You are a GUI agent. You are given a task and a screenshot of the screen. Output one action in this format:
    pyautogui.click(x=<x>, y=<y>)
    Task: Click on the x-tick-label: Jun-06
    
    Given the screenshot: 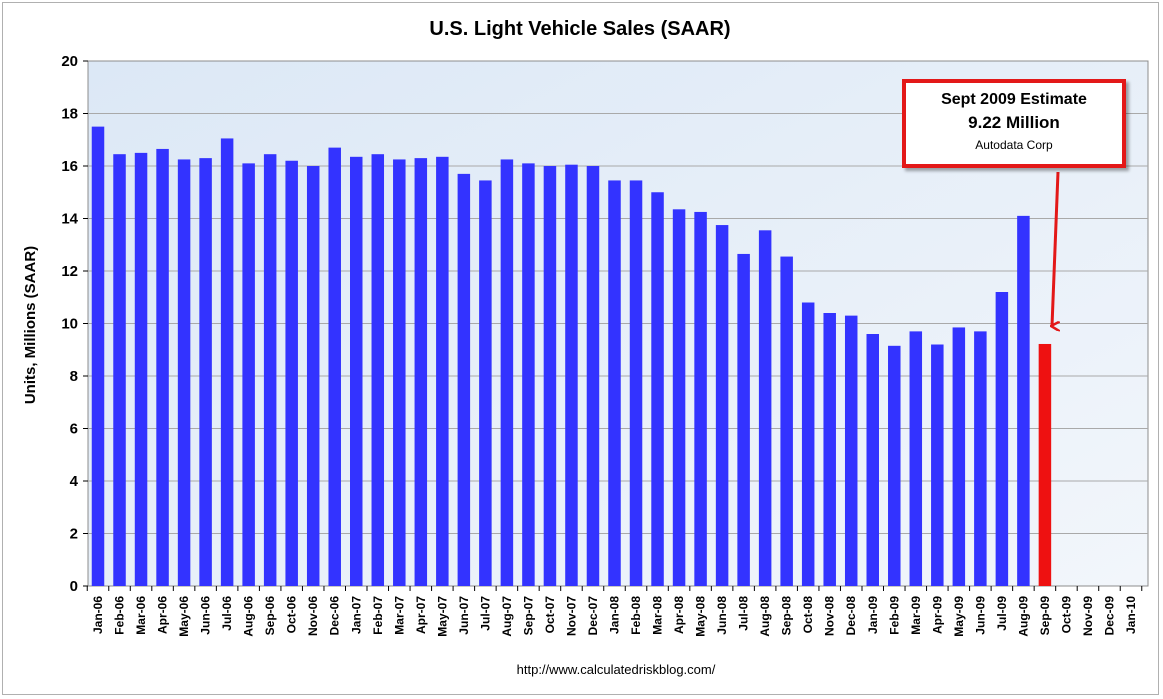 What is the action you would take?
    pyautogui.click(x=206, y=615)
    